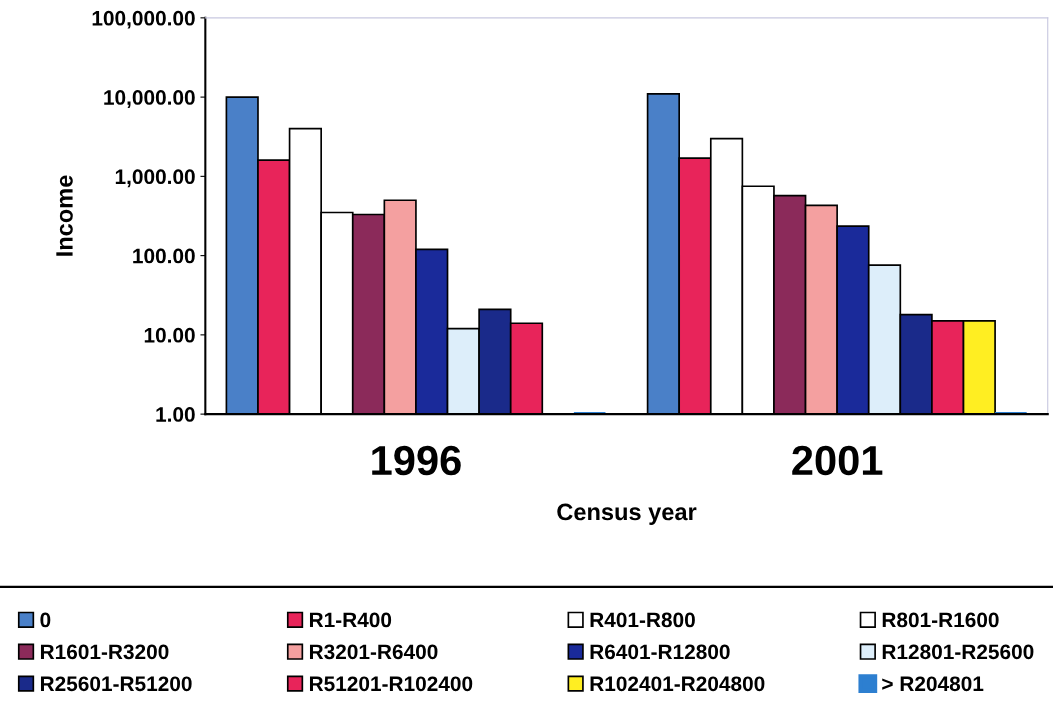 This screenshot has height=714, width=1053. What do you see at coordinates (45, 620) in the screenshot?
I see `legend-label: 0` at bounding box center [45, 620].